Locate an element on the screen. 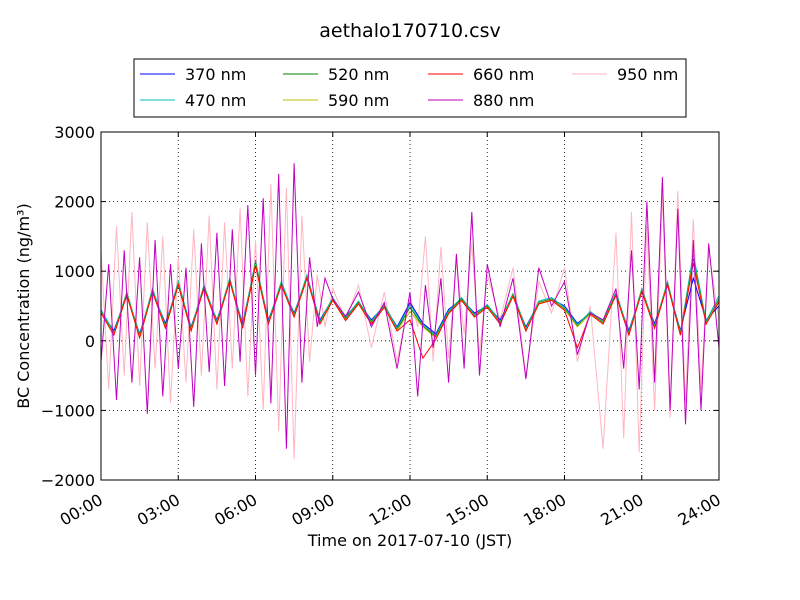 The height and width of the screenshot is (600, 800). y-tick-label: 3000 is located at coordinates (74, 132).